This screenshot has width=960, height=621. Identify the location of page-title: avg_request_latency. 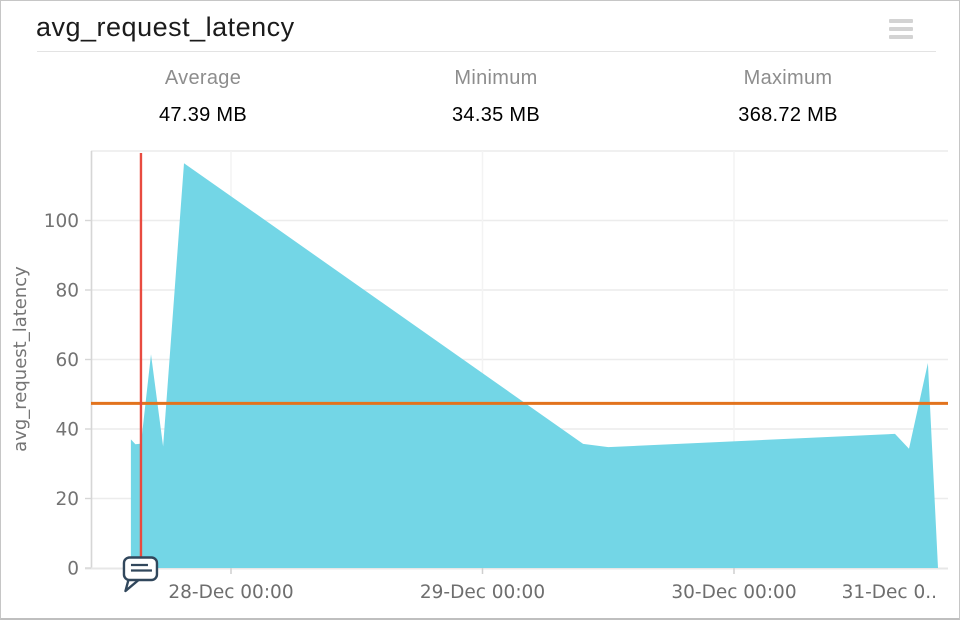
(165, 27).